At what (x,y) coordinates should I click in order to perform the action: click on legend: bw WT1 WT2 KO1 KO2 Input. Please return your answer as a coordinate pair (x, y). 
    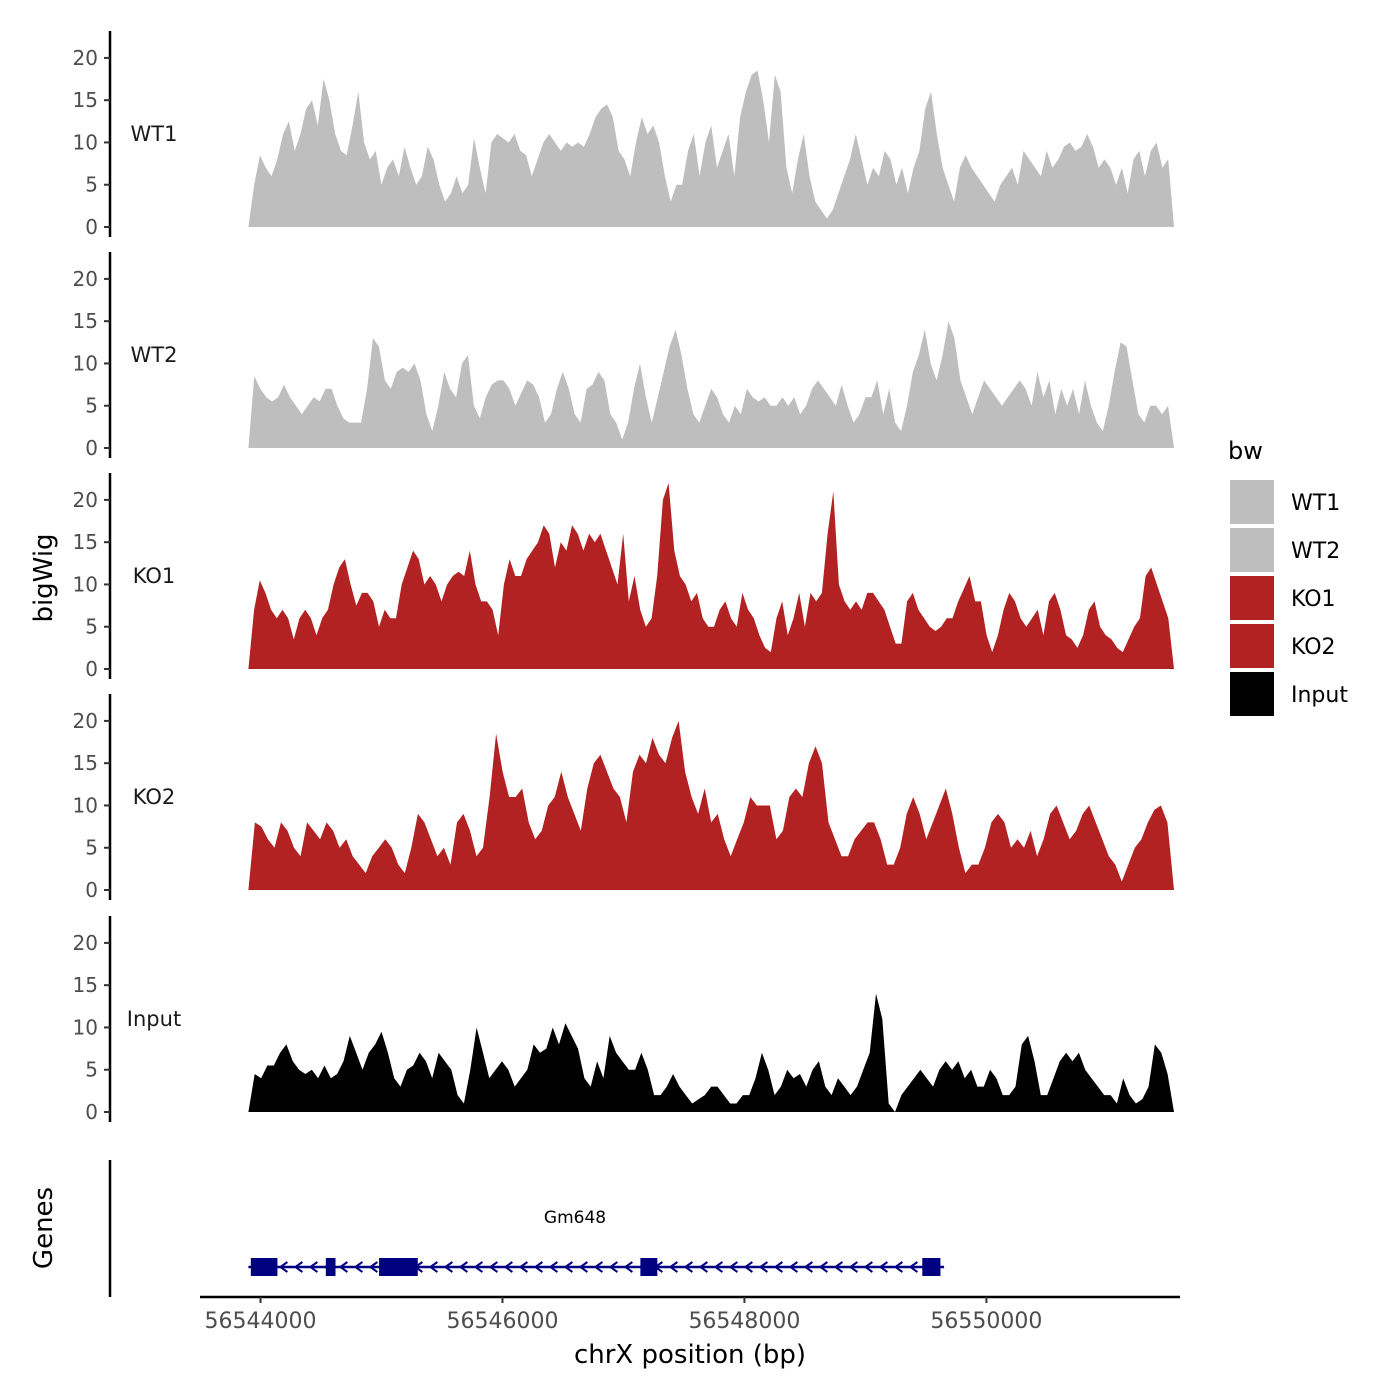
    Looking at the image, I should click on (1288, 576).